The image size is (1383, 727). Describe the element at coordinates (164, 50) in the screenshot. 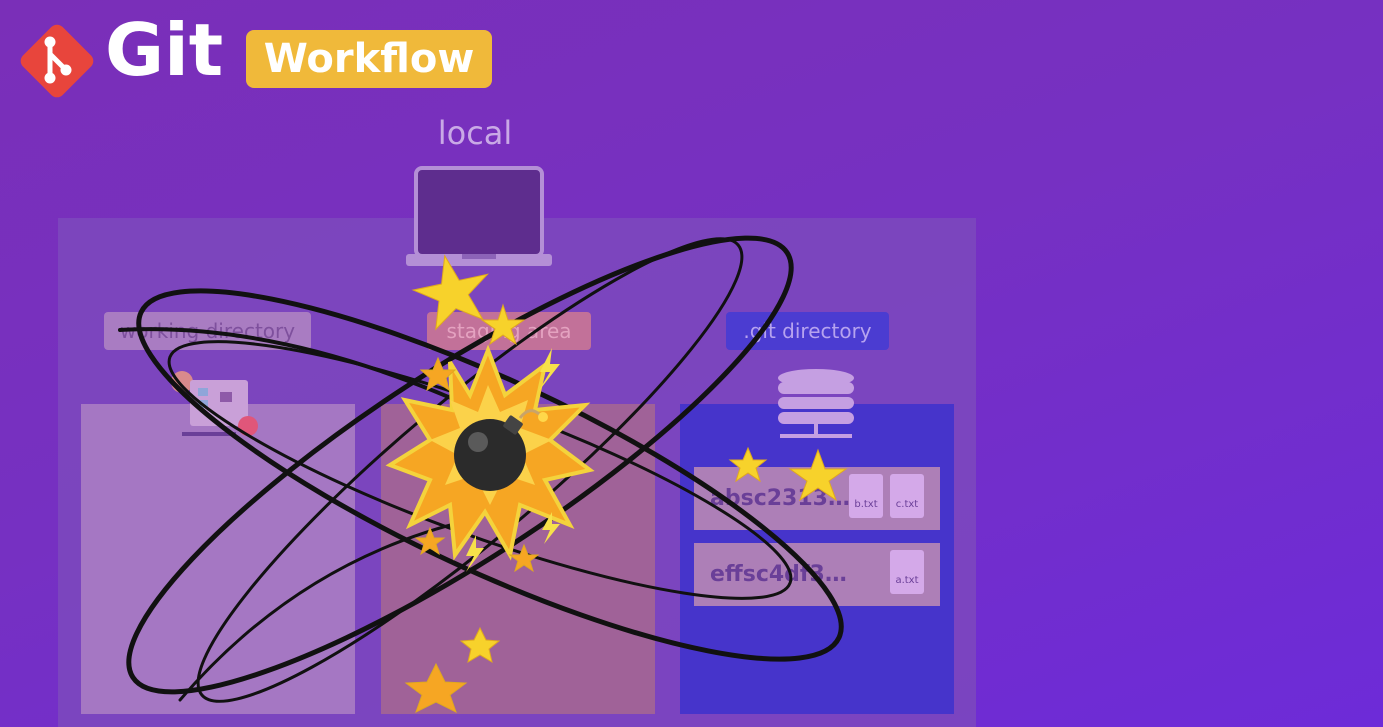

I see `logo-text: Git` at that location.